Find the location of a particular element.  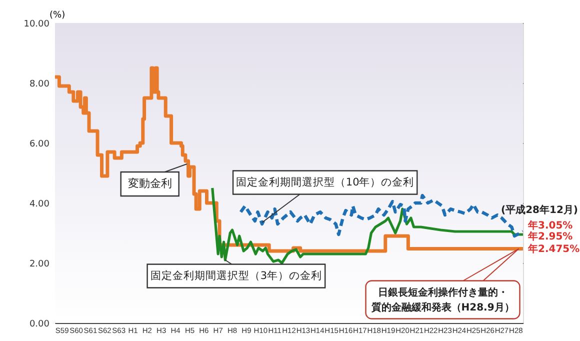

y-tick-label: 10.00 is located at coordinates (37, 25).